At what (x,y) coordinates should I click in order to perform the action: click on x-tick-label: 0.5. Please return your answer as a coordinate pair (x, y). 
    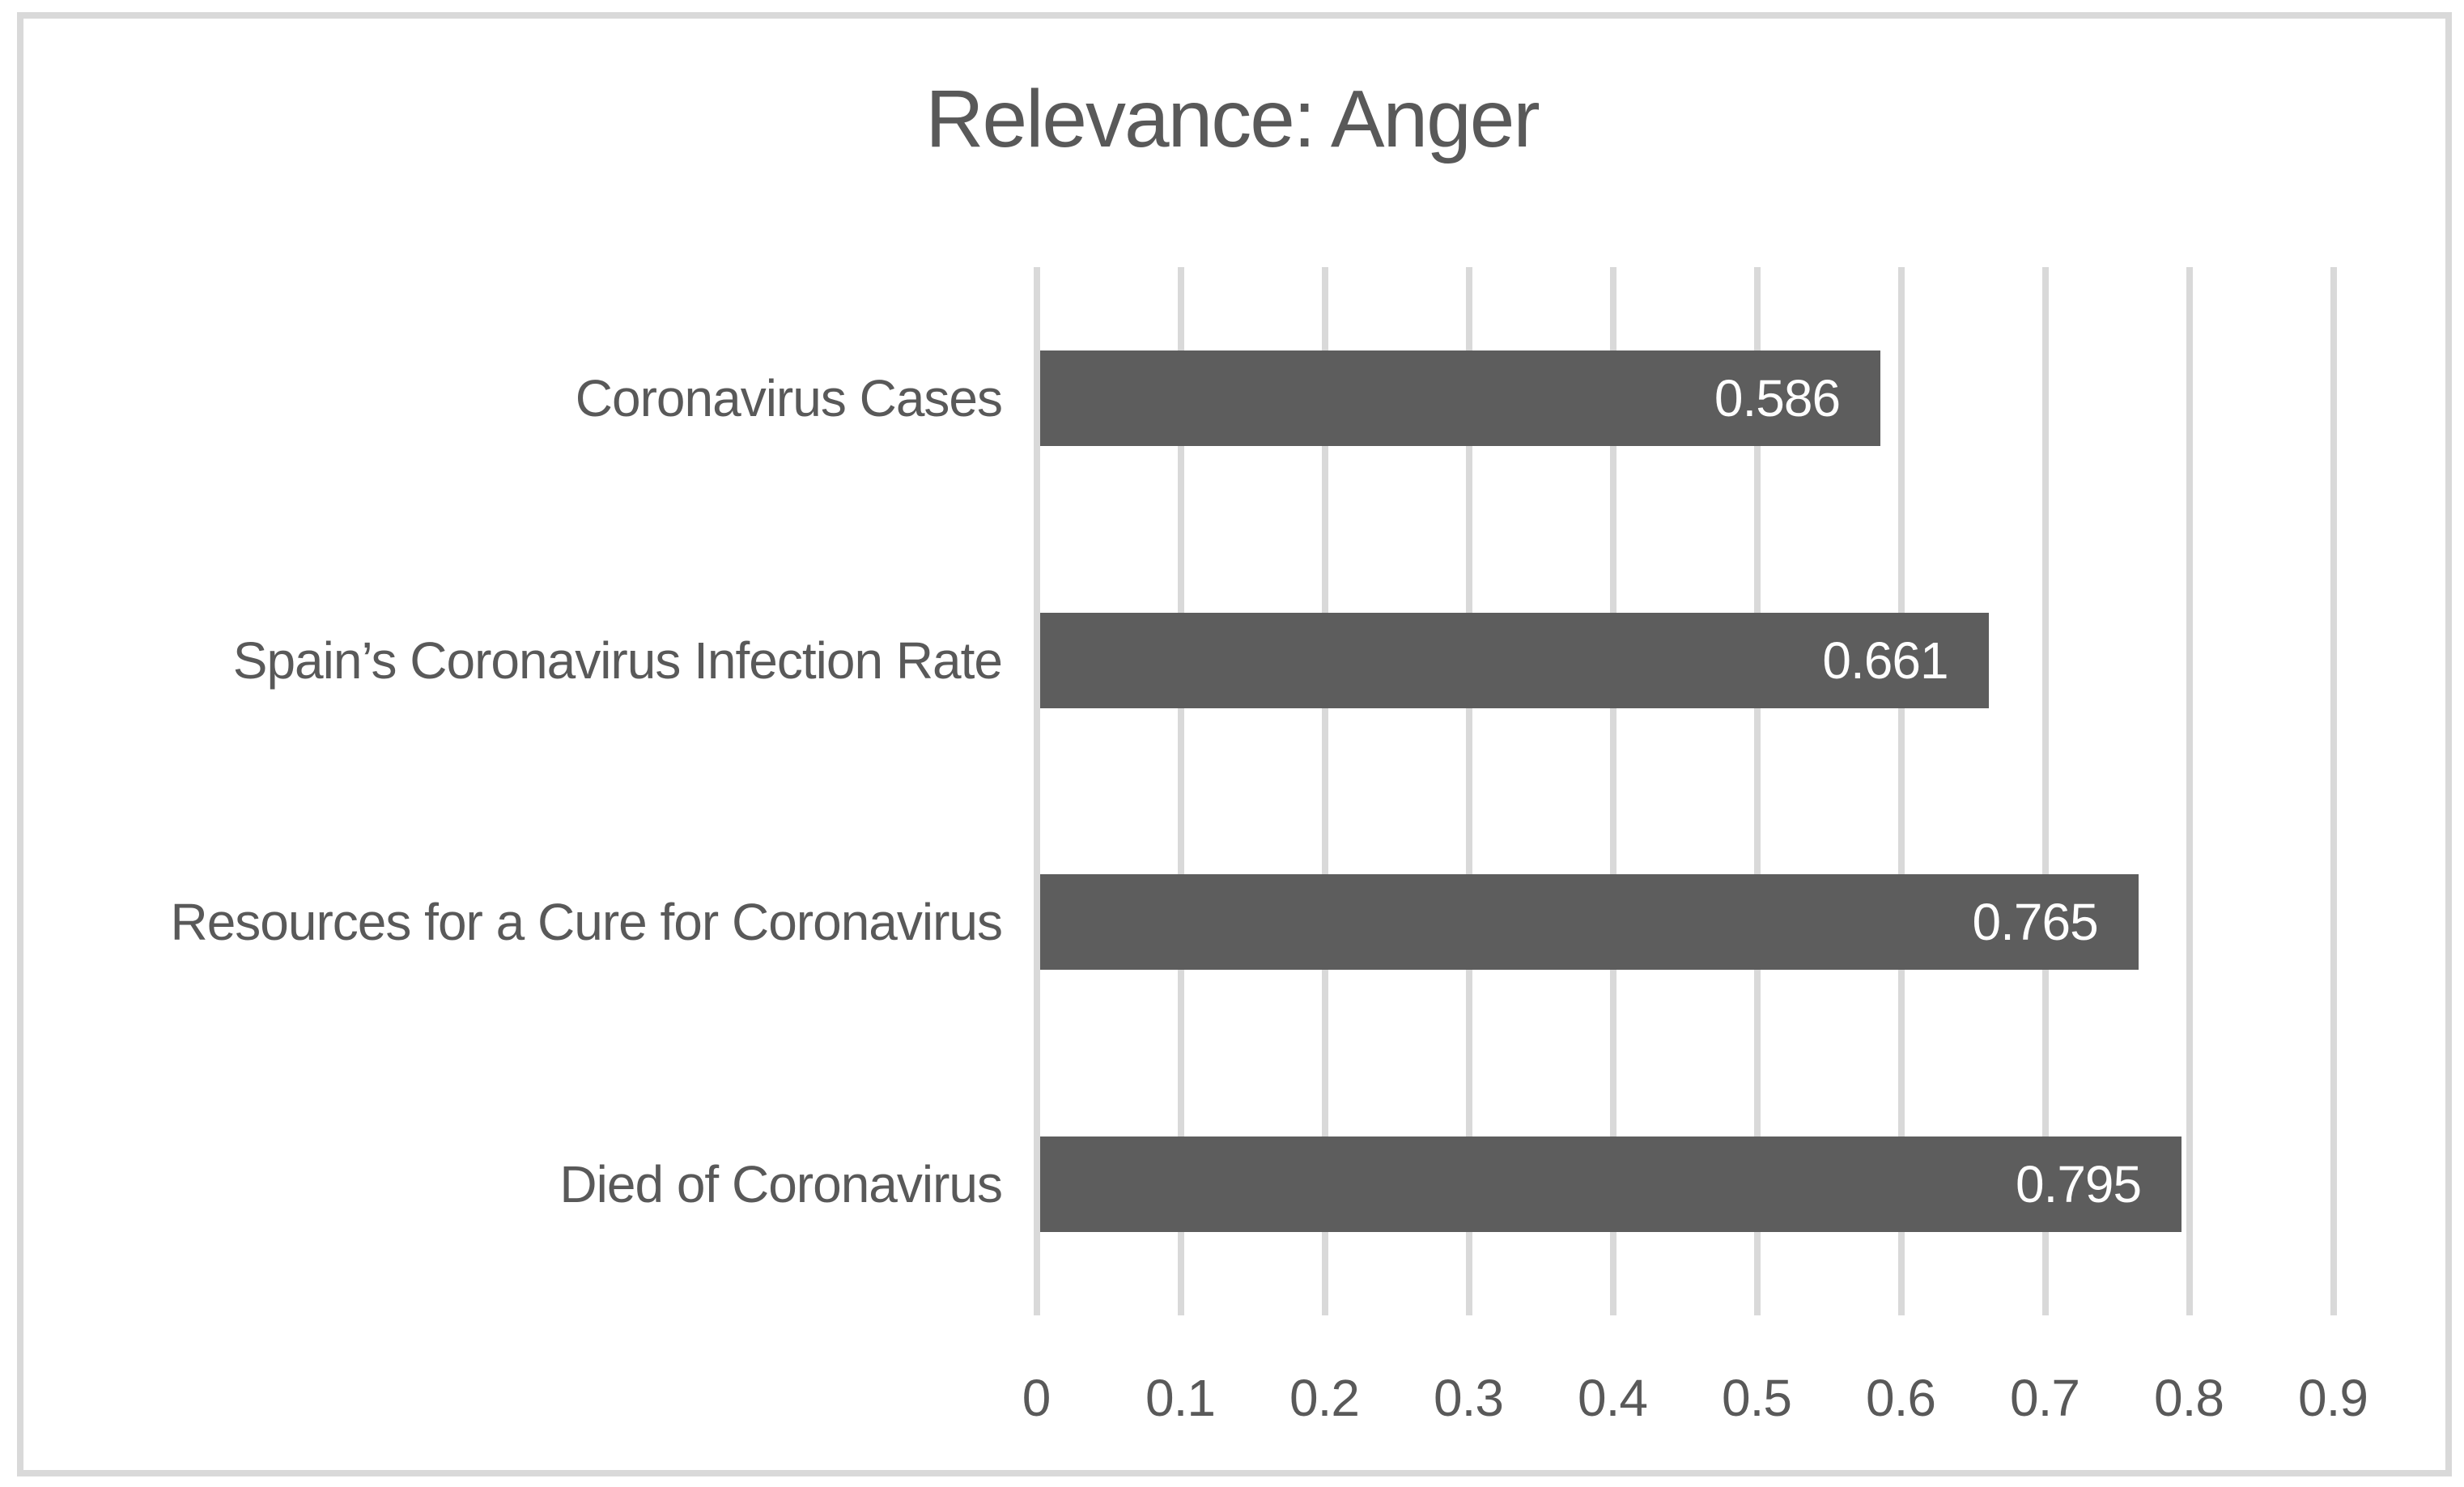
    Looking at the image, I should click on (1757, 1398).